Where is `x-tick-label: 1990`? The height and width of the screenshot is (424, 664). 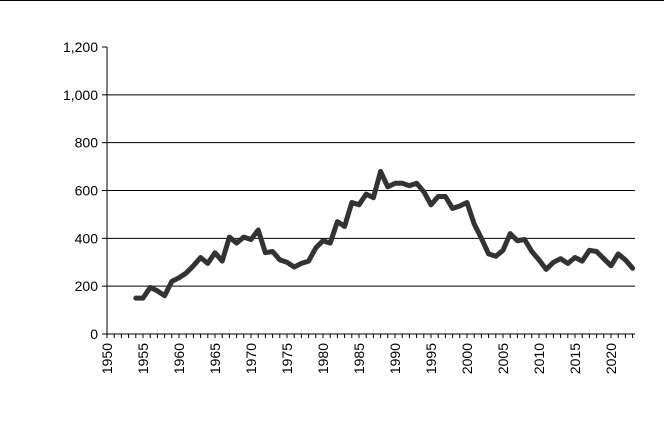 x-tick-label: 1990 is located at coordinates (395, 358).